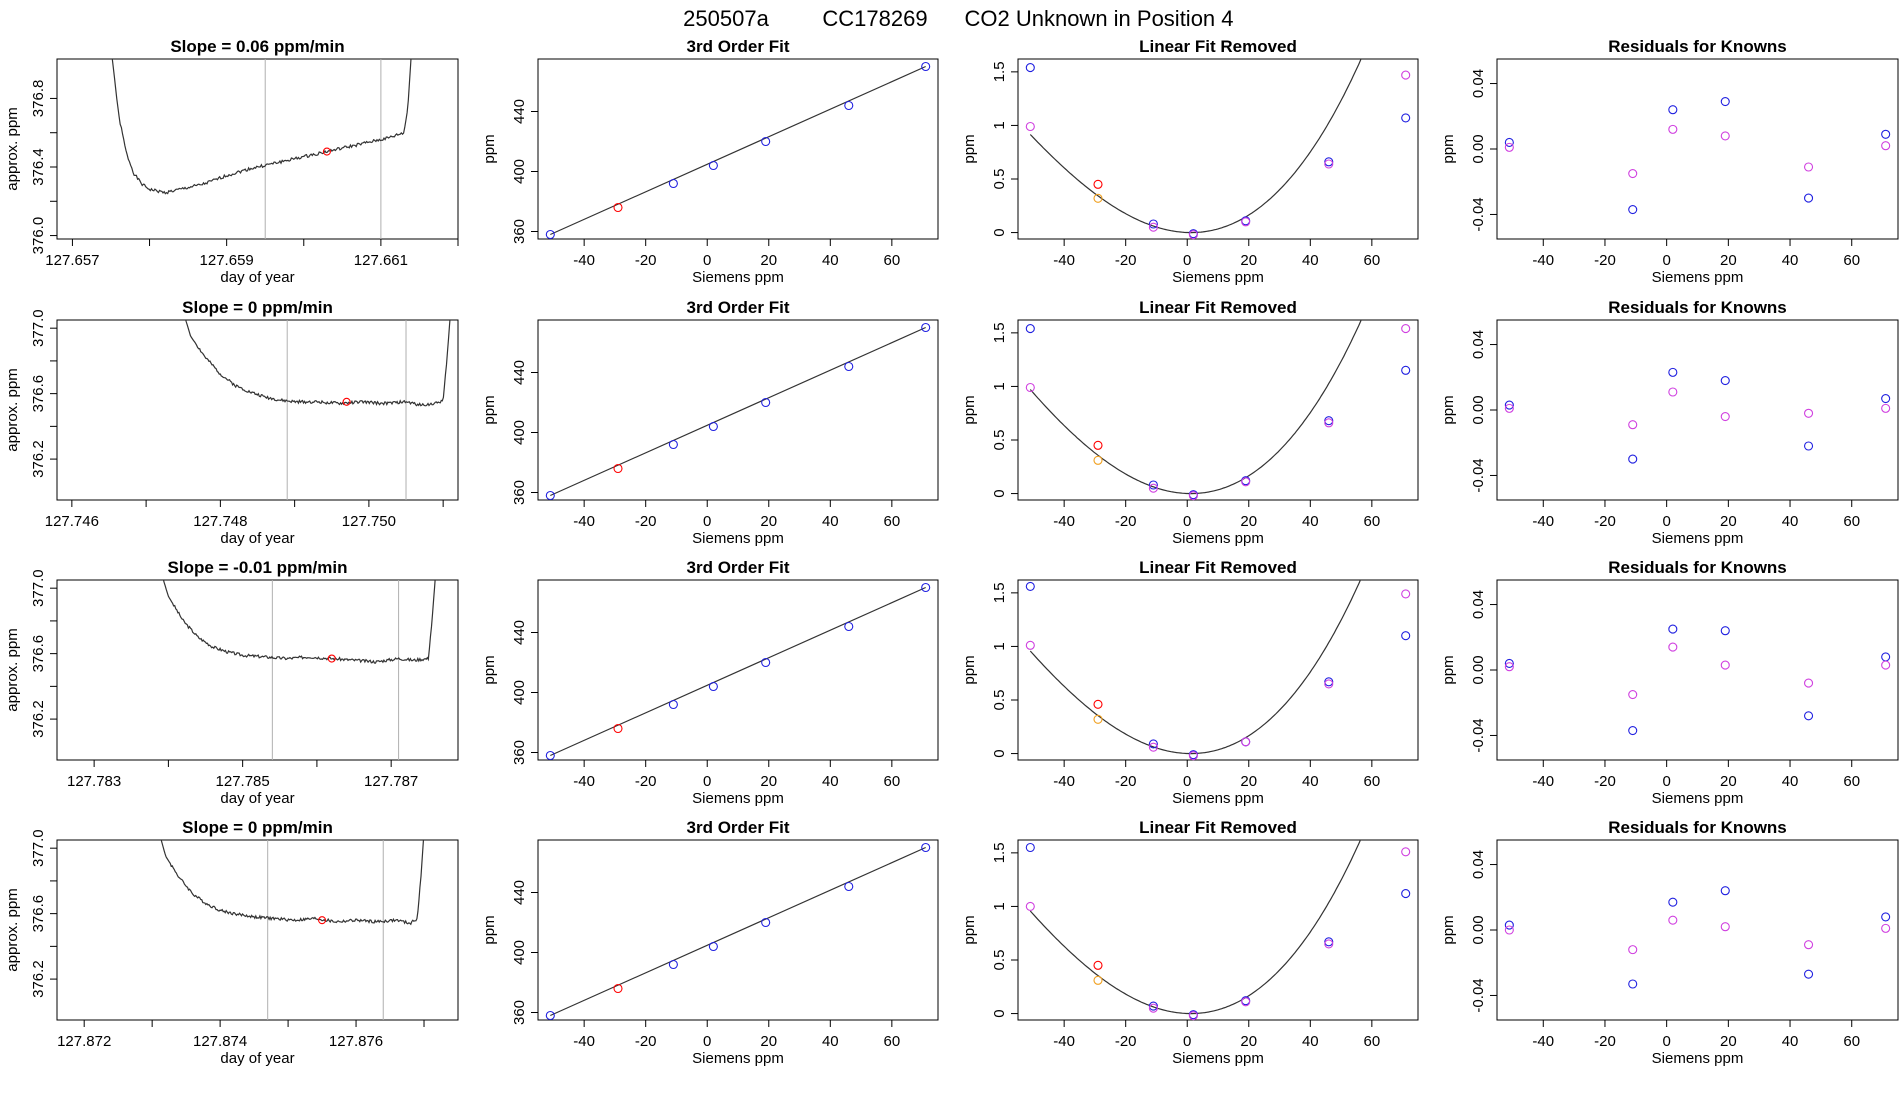 The height and width of the screenshot is (1100, 1900). I want to click on y-axis-label: ppm, so click(1448, 669).